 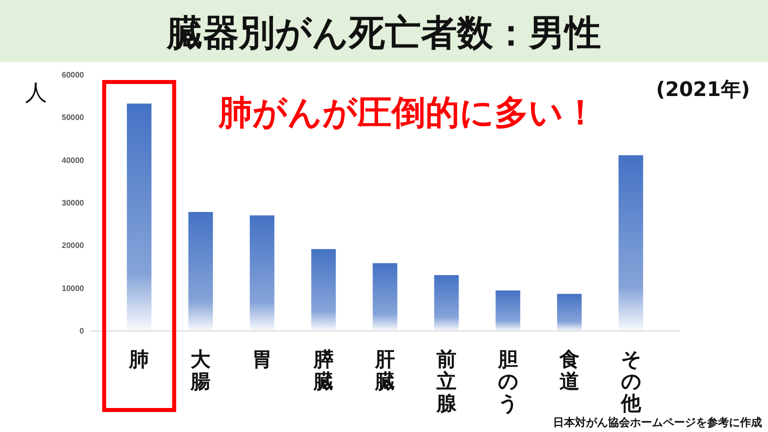 What do you see at coordinates (82, 331) in the screenshot?
I see `y-tick-label: 0` at bounding box center [82, 331].